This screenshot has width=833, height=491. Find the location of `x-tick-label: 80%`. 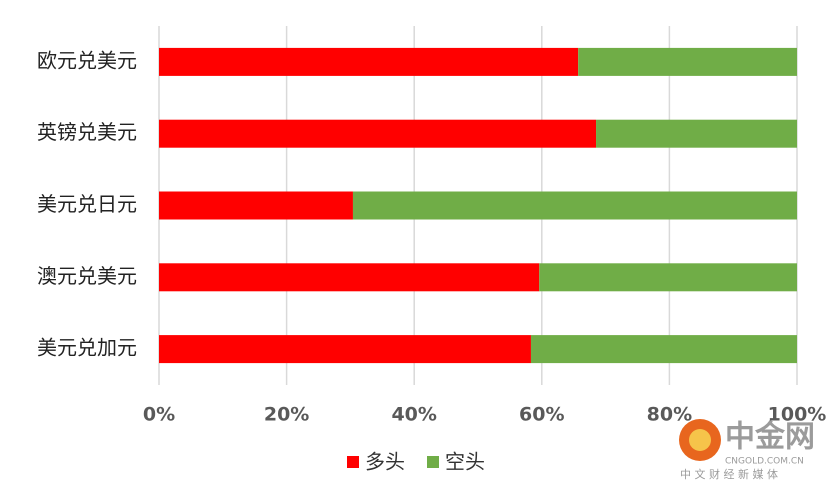

x-tick-label: 80% is located at coordinates (669, 415).